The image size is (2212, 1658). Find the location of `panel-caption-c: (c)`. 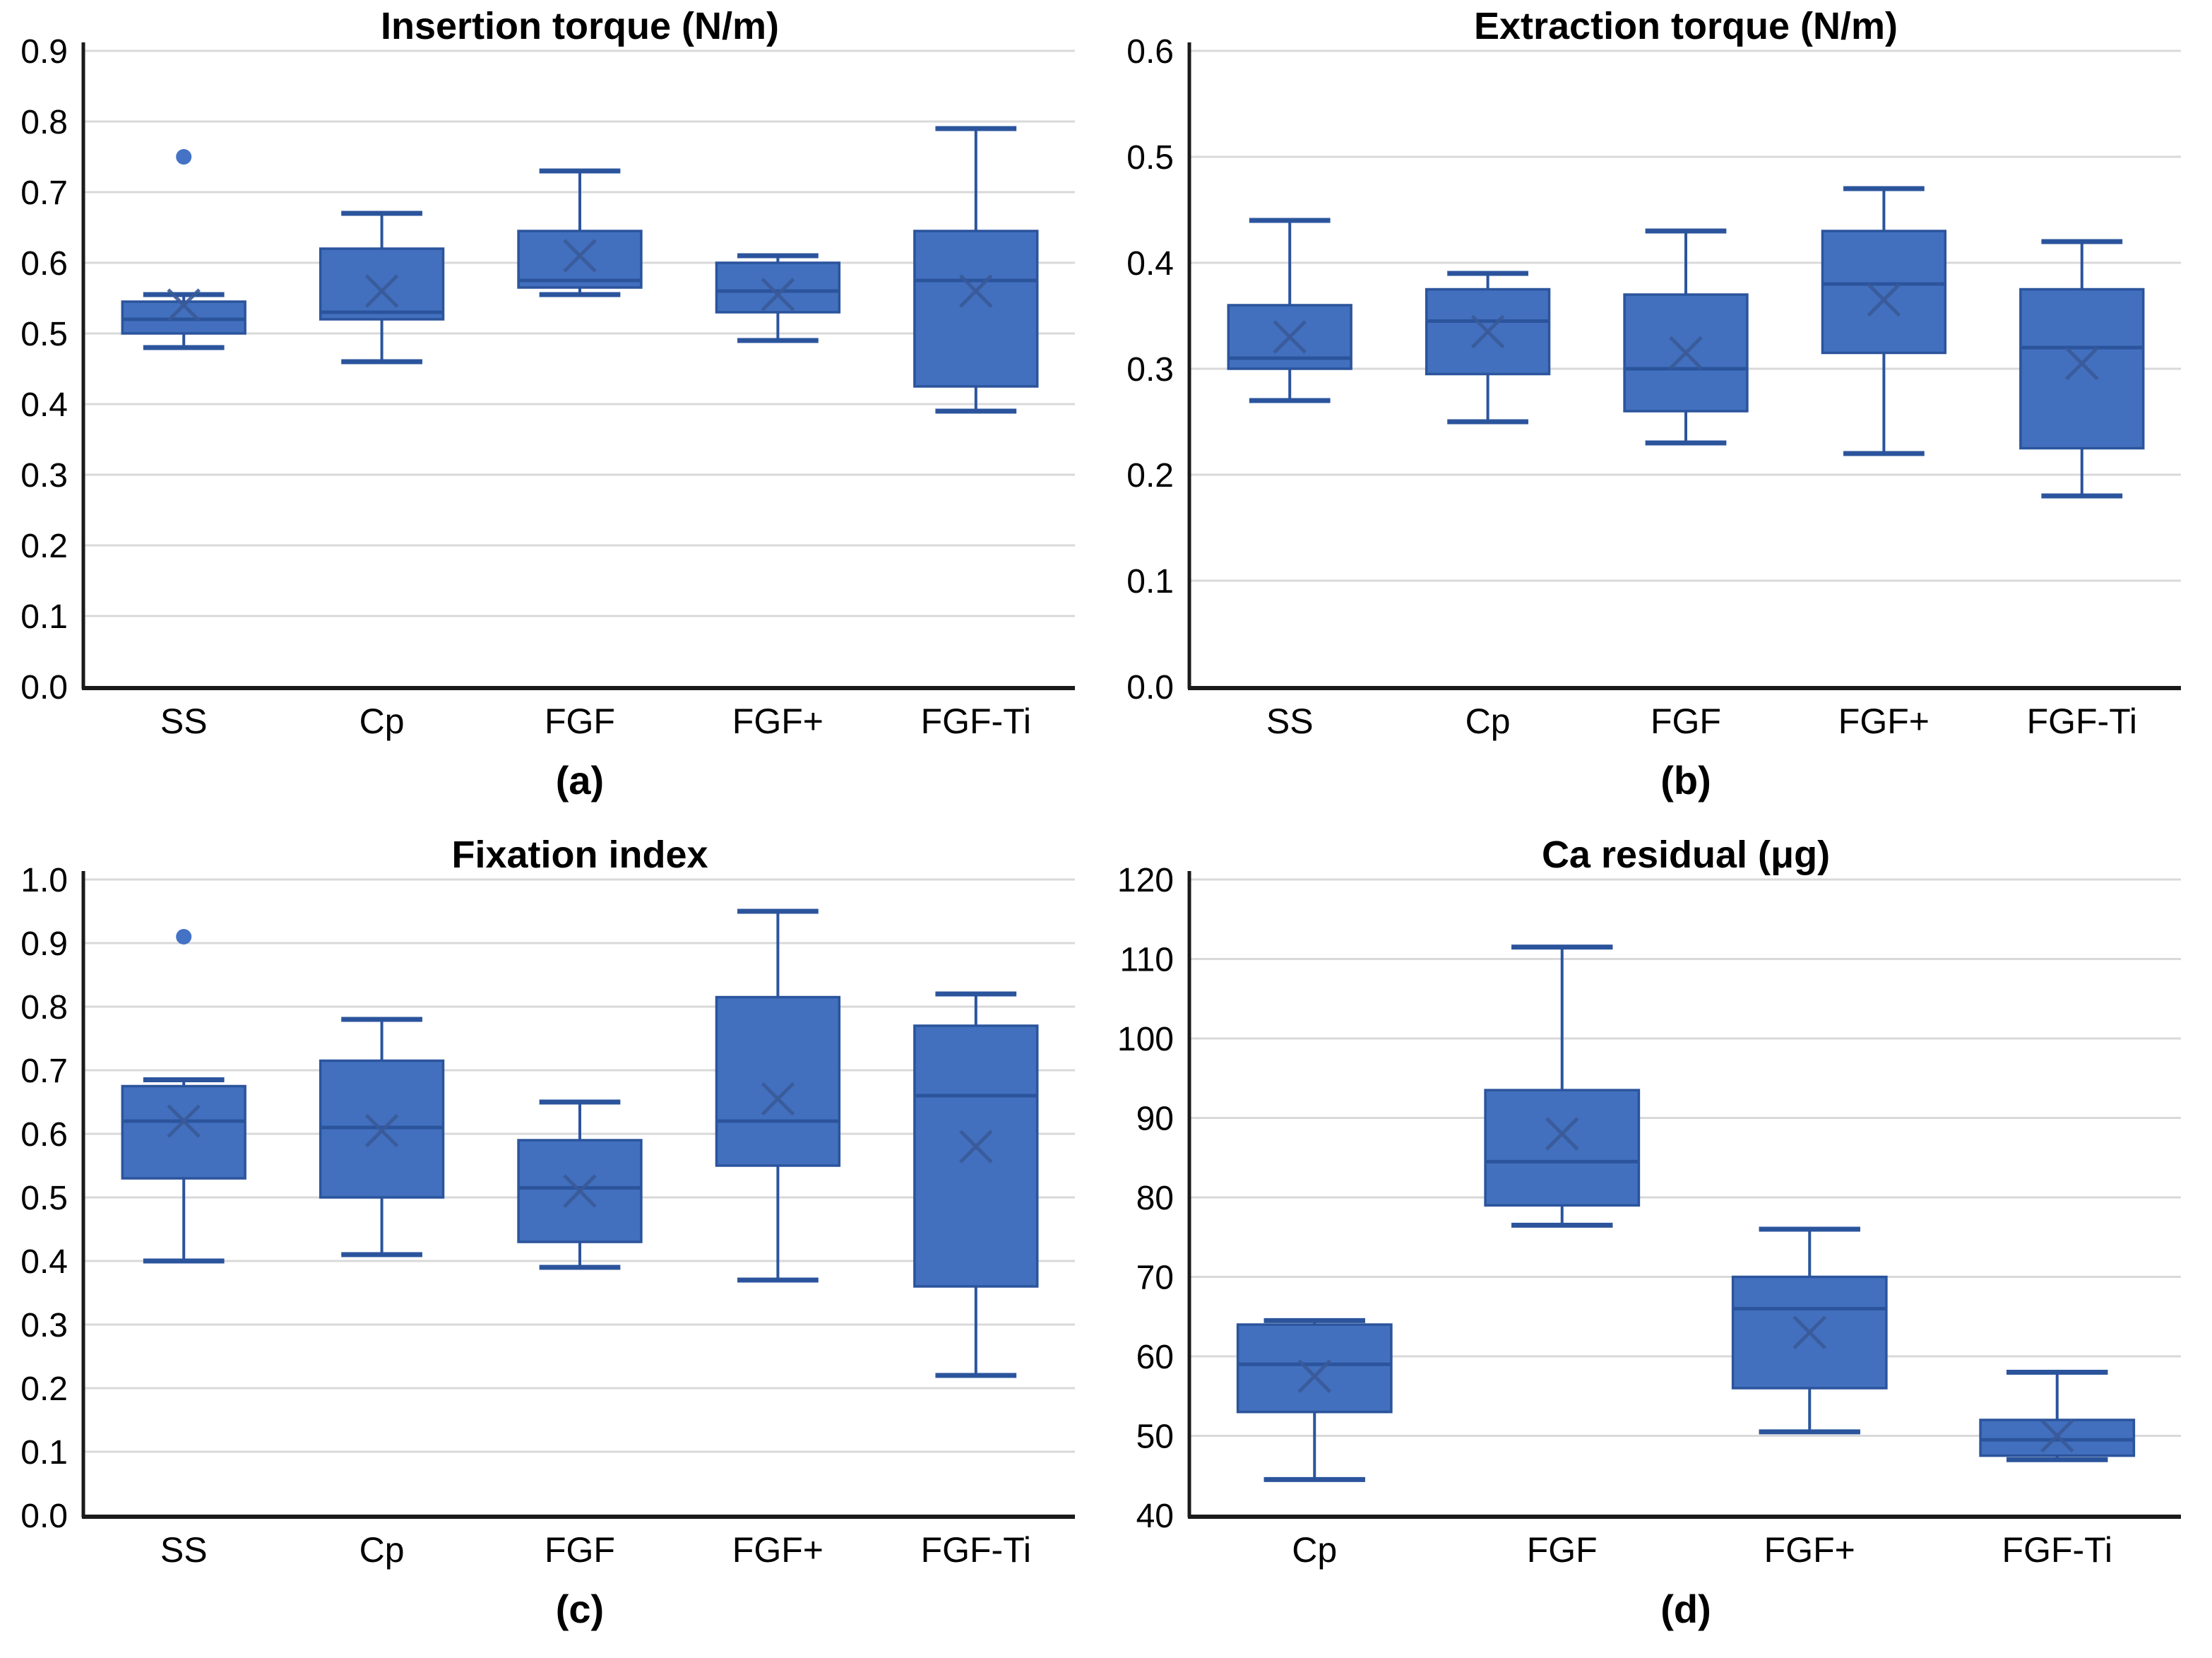

panel-caption-c: (c) is located at coordinates (580, 1609).